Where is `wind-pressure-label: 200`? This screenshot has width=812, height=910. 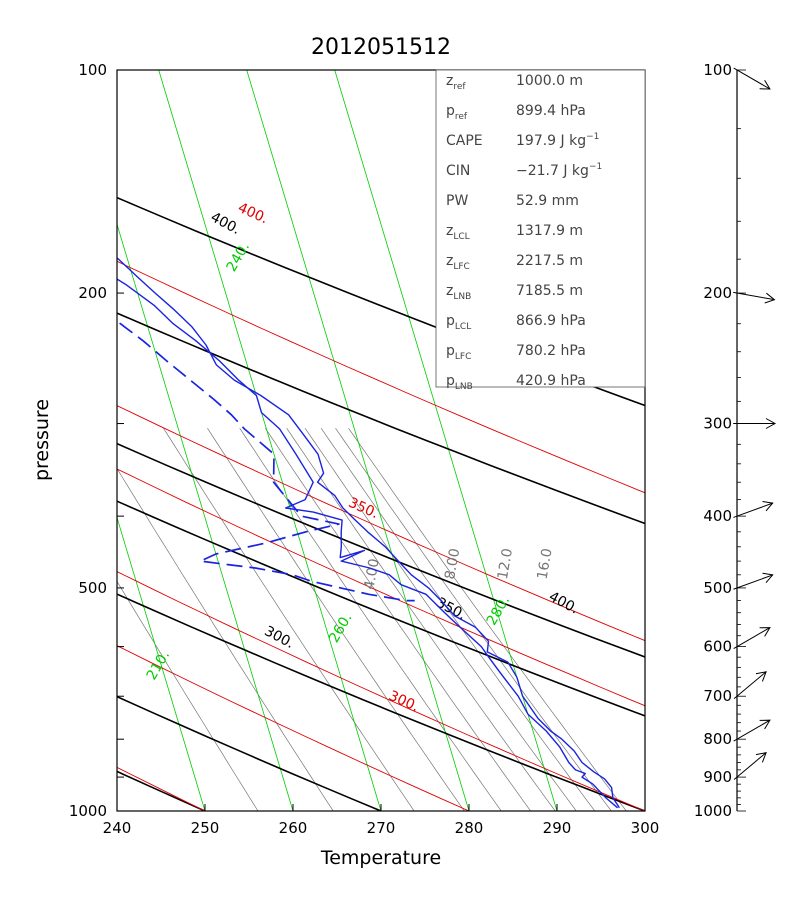 wind-pressure-label: 200 is located at coordinates (717, 293).